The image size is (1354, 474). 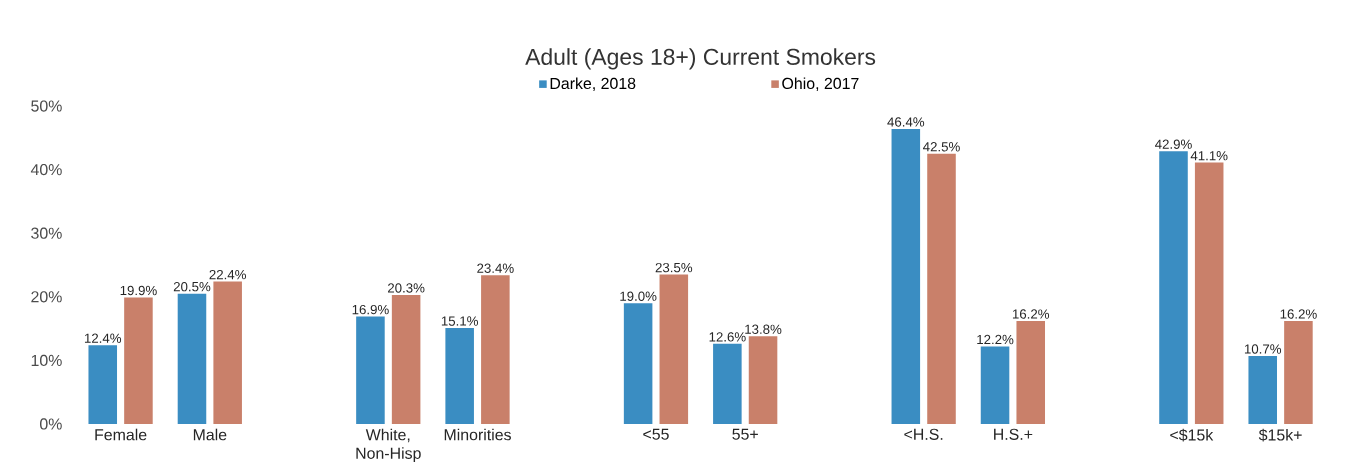 What do you see at coordinates (138, 290) in the screenshot?
I see `data-label: 19.9%` at bounding box center [138, 290].